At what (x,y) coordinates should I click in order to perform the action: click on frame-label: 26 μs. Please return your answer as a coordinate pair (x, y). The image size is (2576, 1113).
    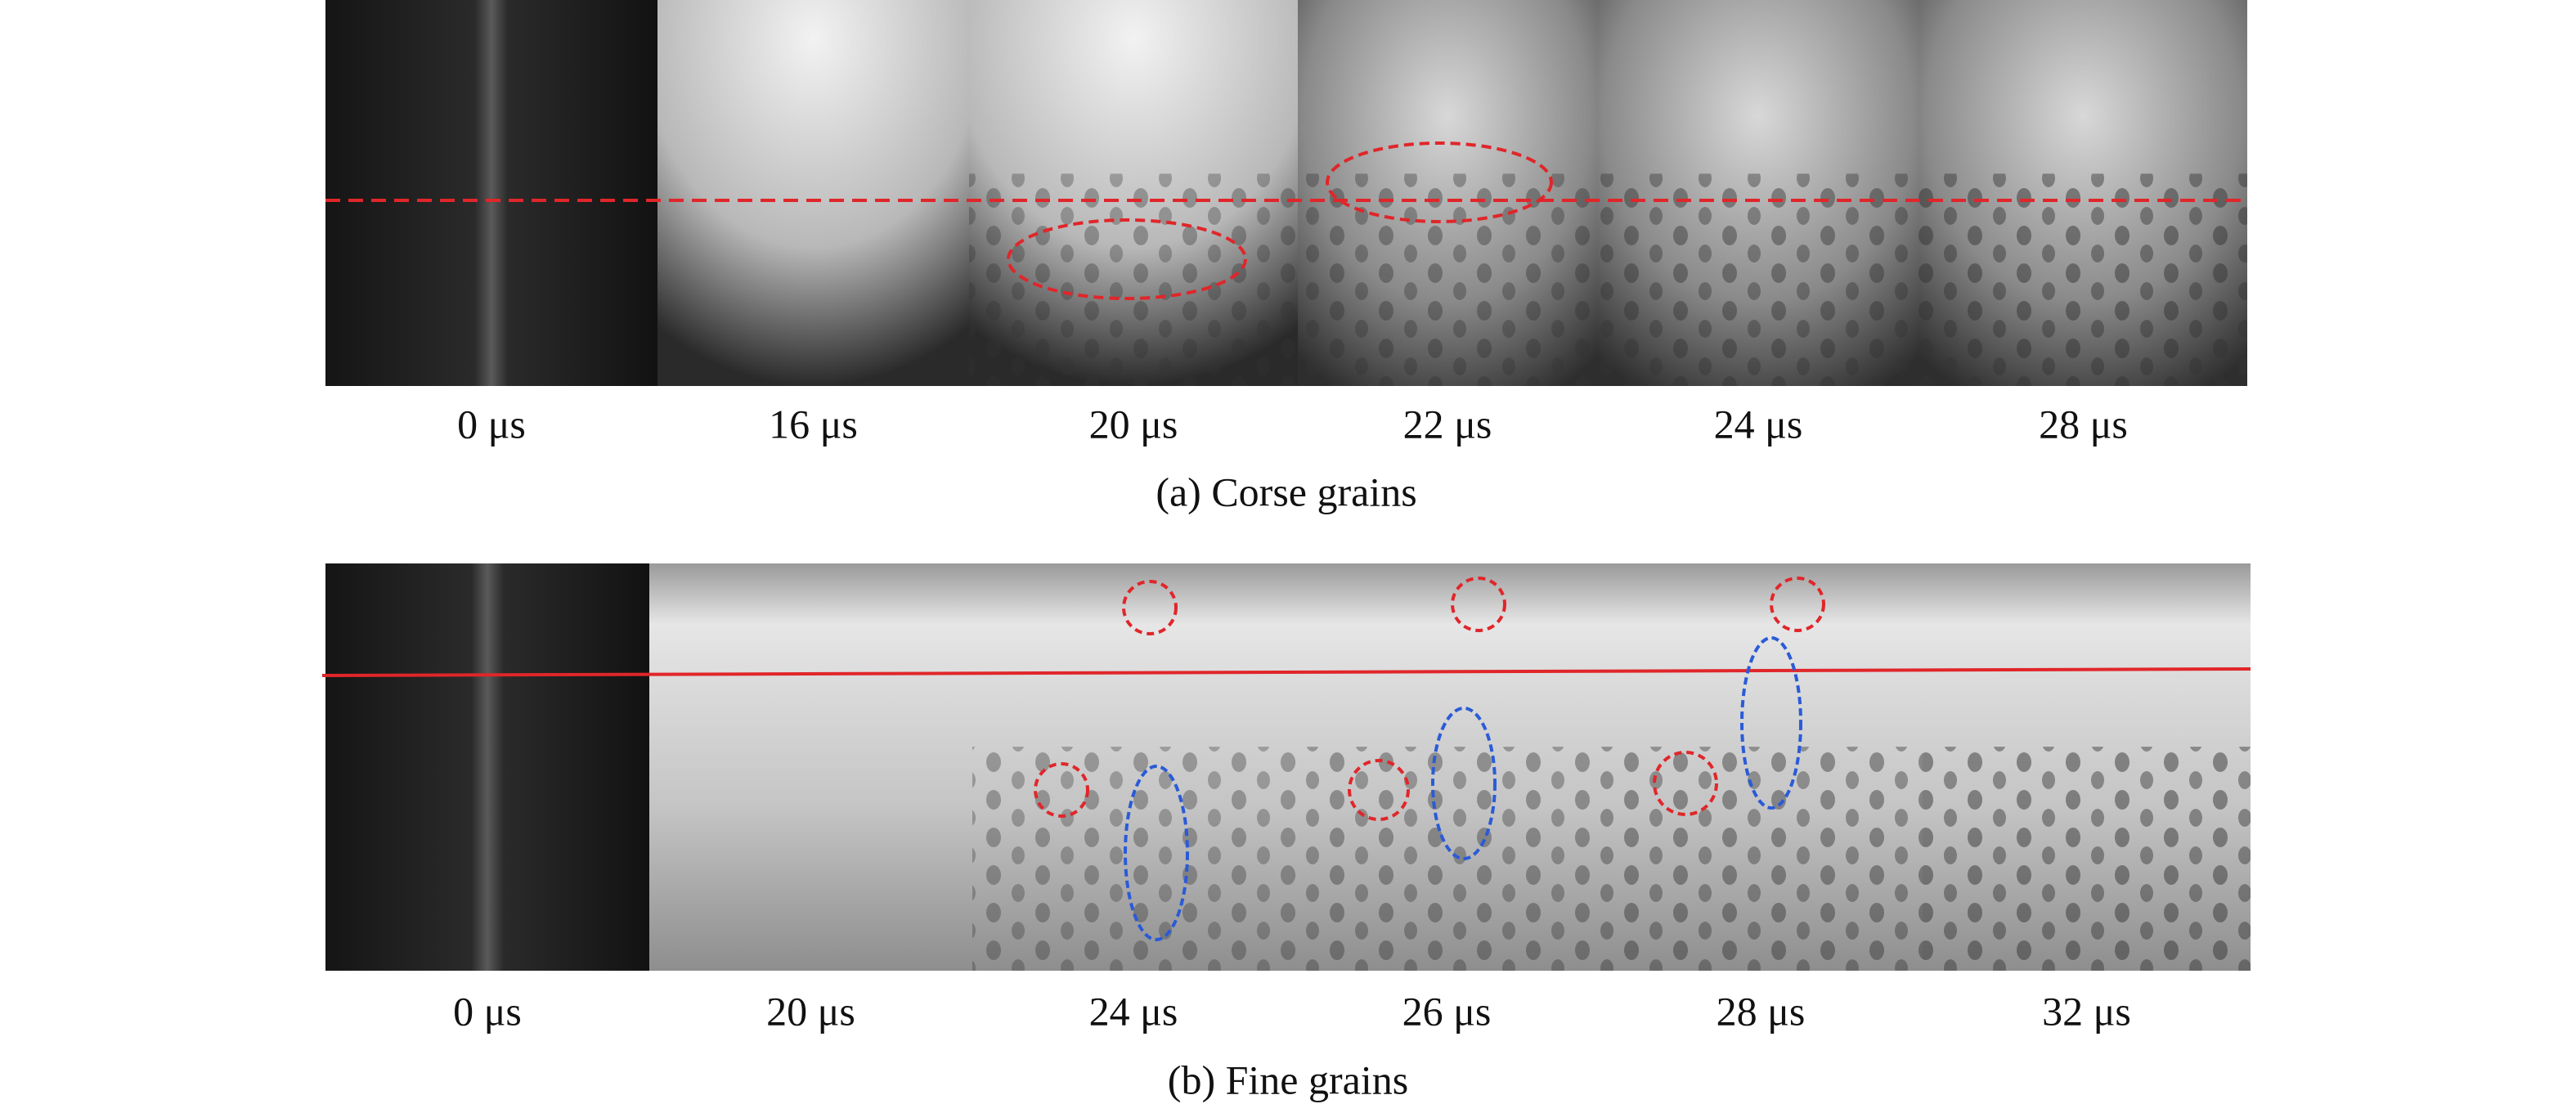
    Looking at the image, I should click on (1447, 1011).